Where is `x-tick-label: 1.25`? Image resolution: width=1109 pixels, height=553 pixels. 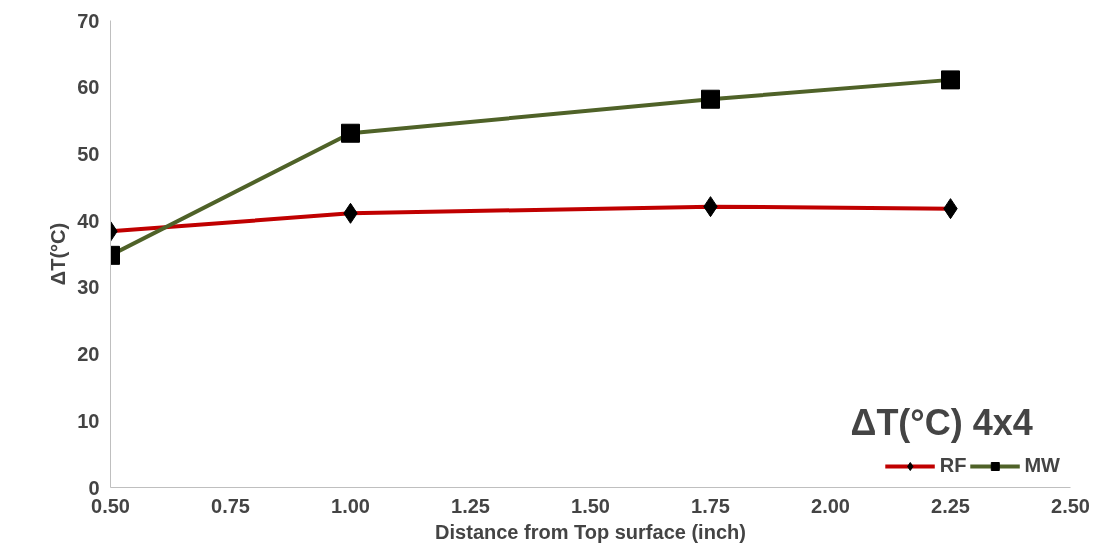
x-tick-label: 1.25 is located at coordinates (470, 505).